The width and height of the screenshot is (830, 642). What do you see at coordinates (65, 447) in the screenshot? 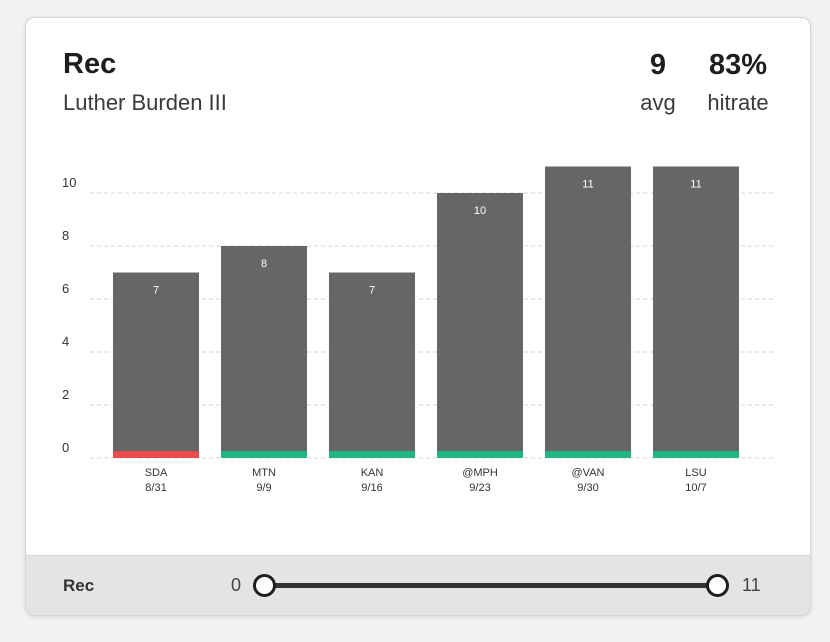
I see `y-tick-label: 0` at bounding box center [65, 447].